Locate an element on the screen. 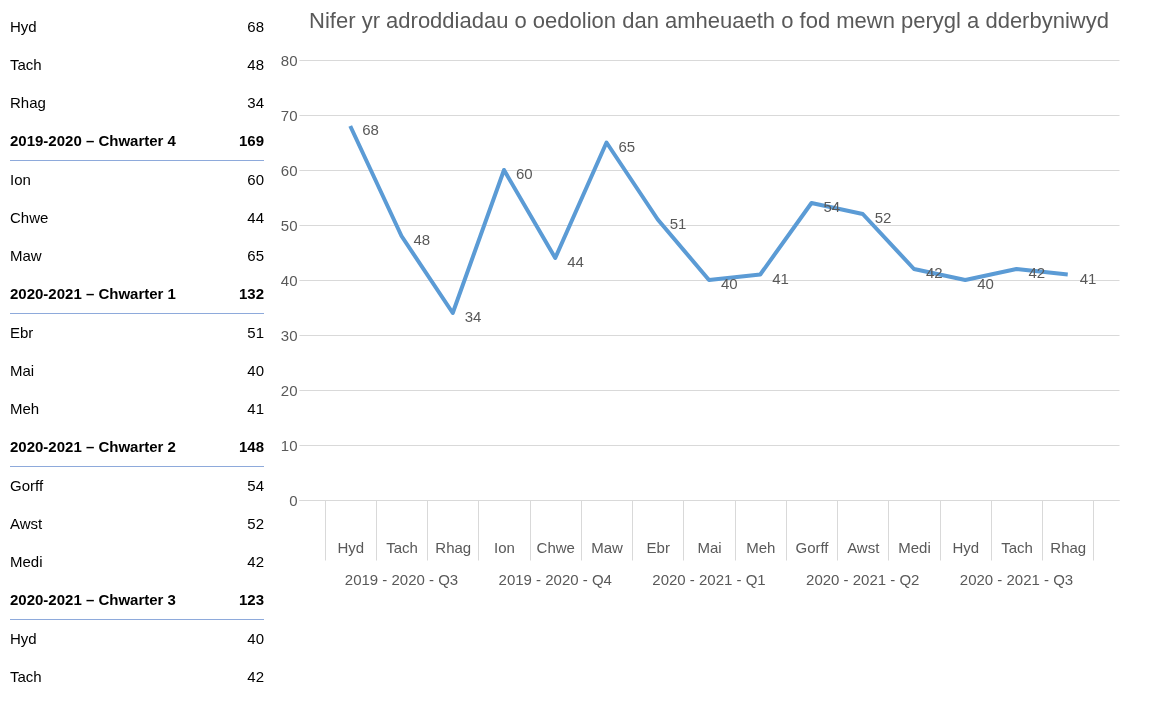 This screenshot has width=1164, height=714. text: 51 is located at coordinates (255, 333).